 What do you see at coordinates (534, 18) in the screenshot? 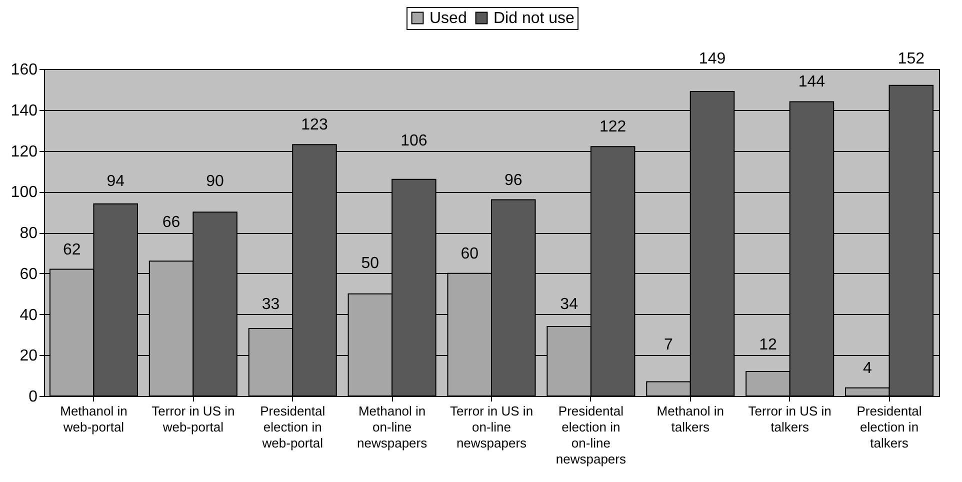
I see `legend-label: Did not use` at bounding box center [534, 18].